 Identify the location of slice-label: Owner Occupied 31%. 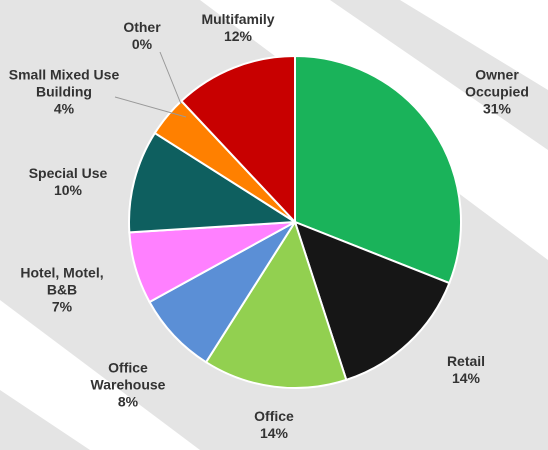
(497, 92).